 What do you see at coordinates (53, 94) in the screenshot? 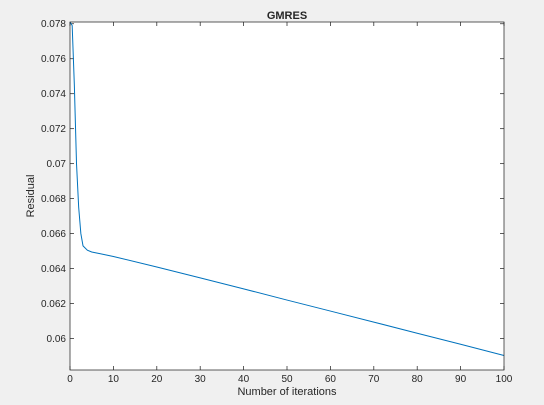
I see `y-tick-label: 0.074` at bounding box center [53, 94].